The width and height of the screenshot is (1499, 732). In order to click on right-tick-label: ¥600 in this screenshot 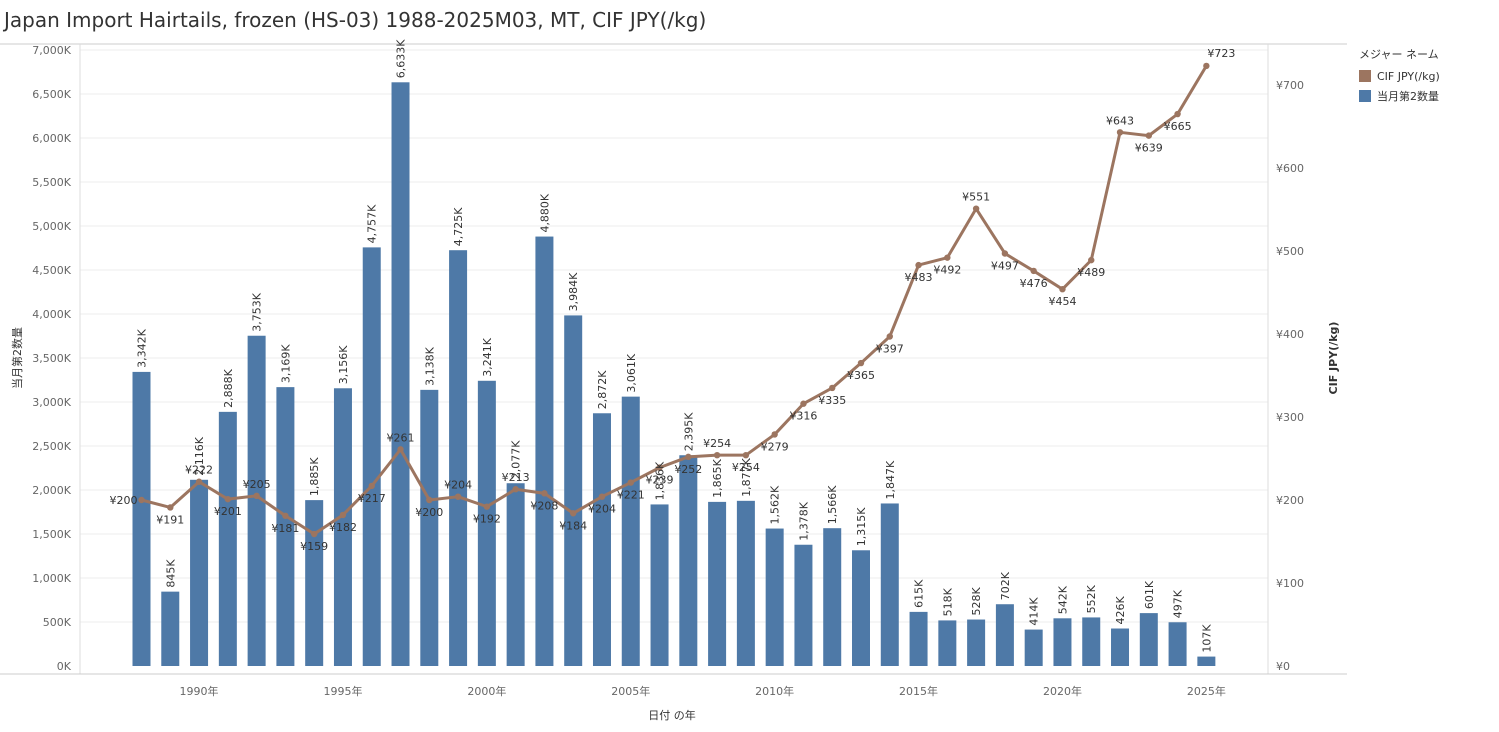, I will do `click(1290, 168)`.